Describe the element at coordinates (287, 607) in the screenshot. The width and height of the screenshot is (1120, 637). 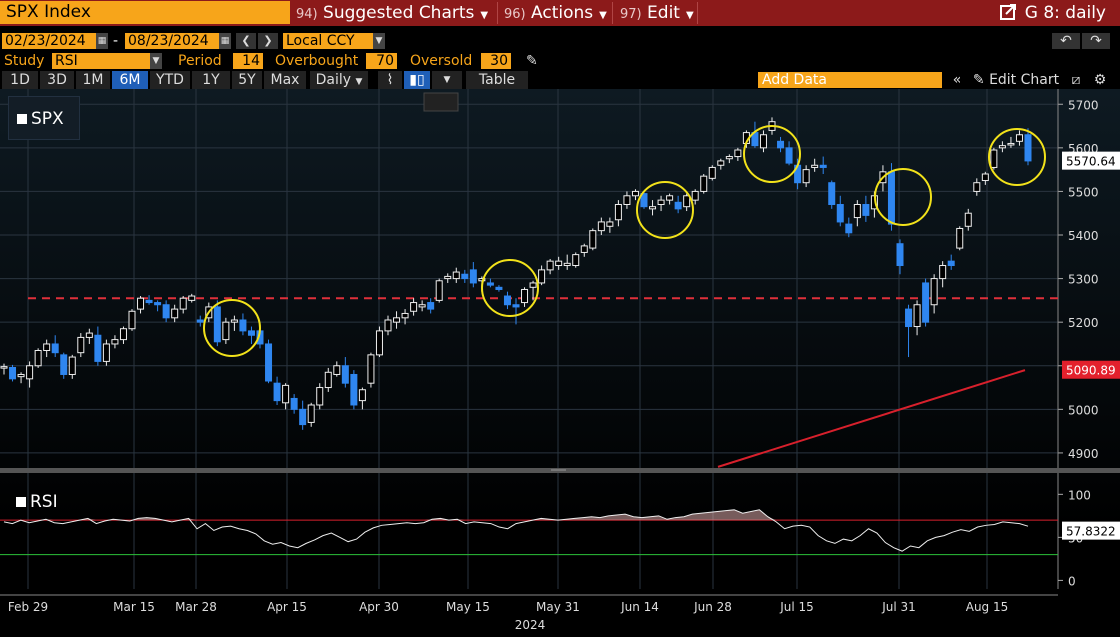
I see `x-tick-label: Apr 15` at that location.